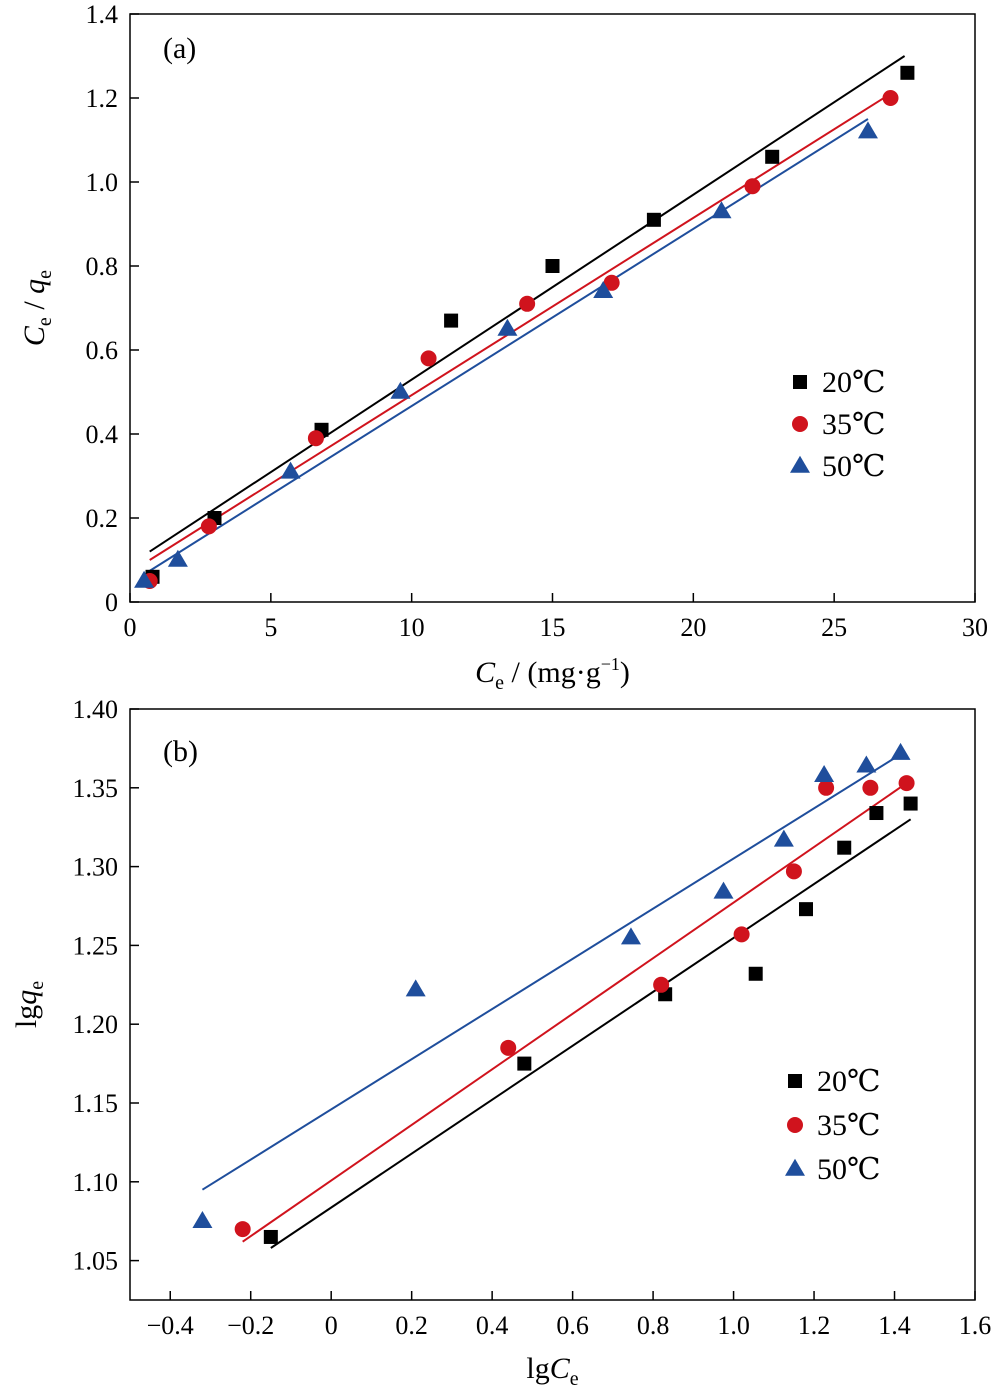  Describe the element at coordinates (849, 1081) in the screenshot. I see `legend-label: 20℃` at that location.